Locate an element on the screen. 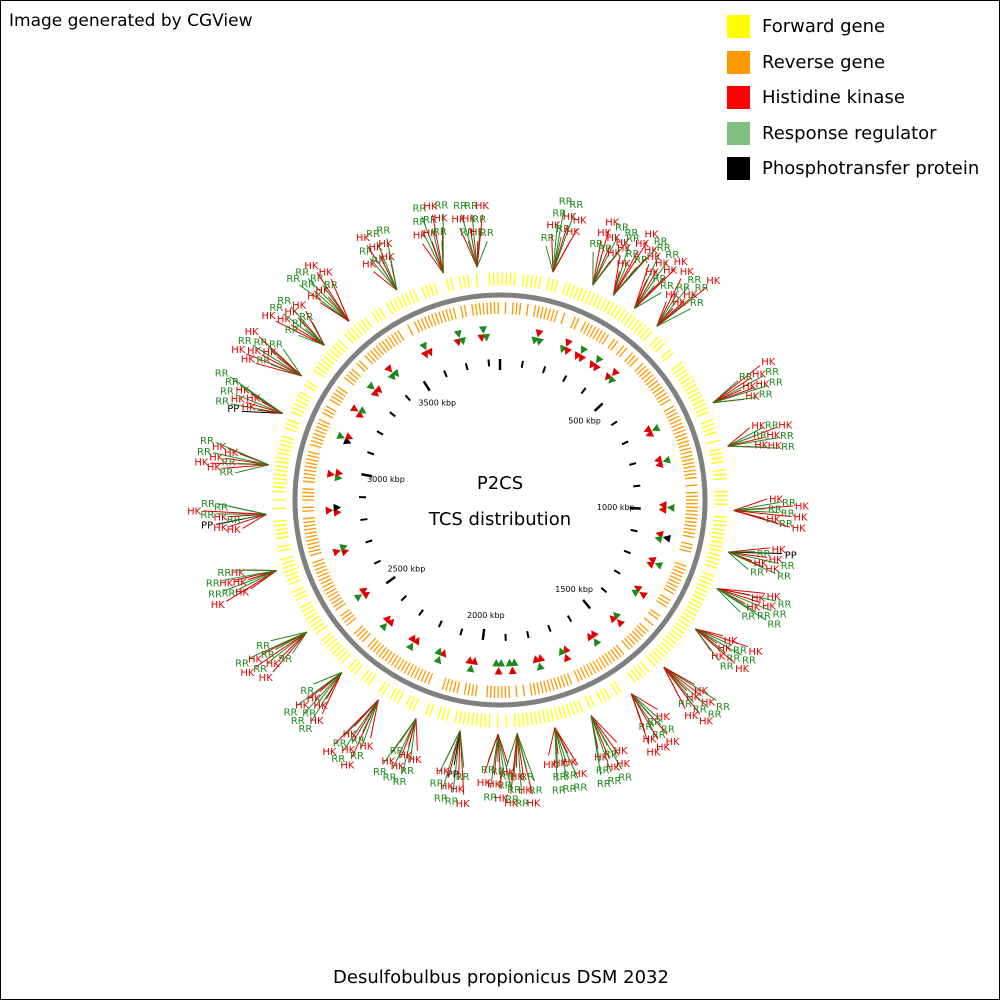 The width and height of the screenshot is (1000, 1000). feature-label: PP is located at coordinates (233, 409).